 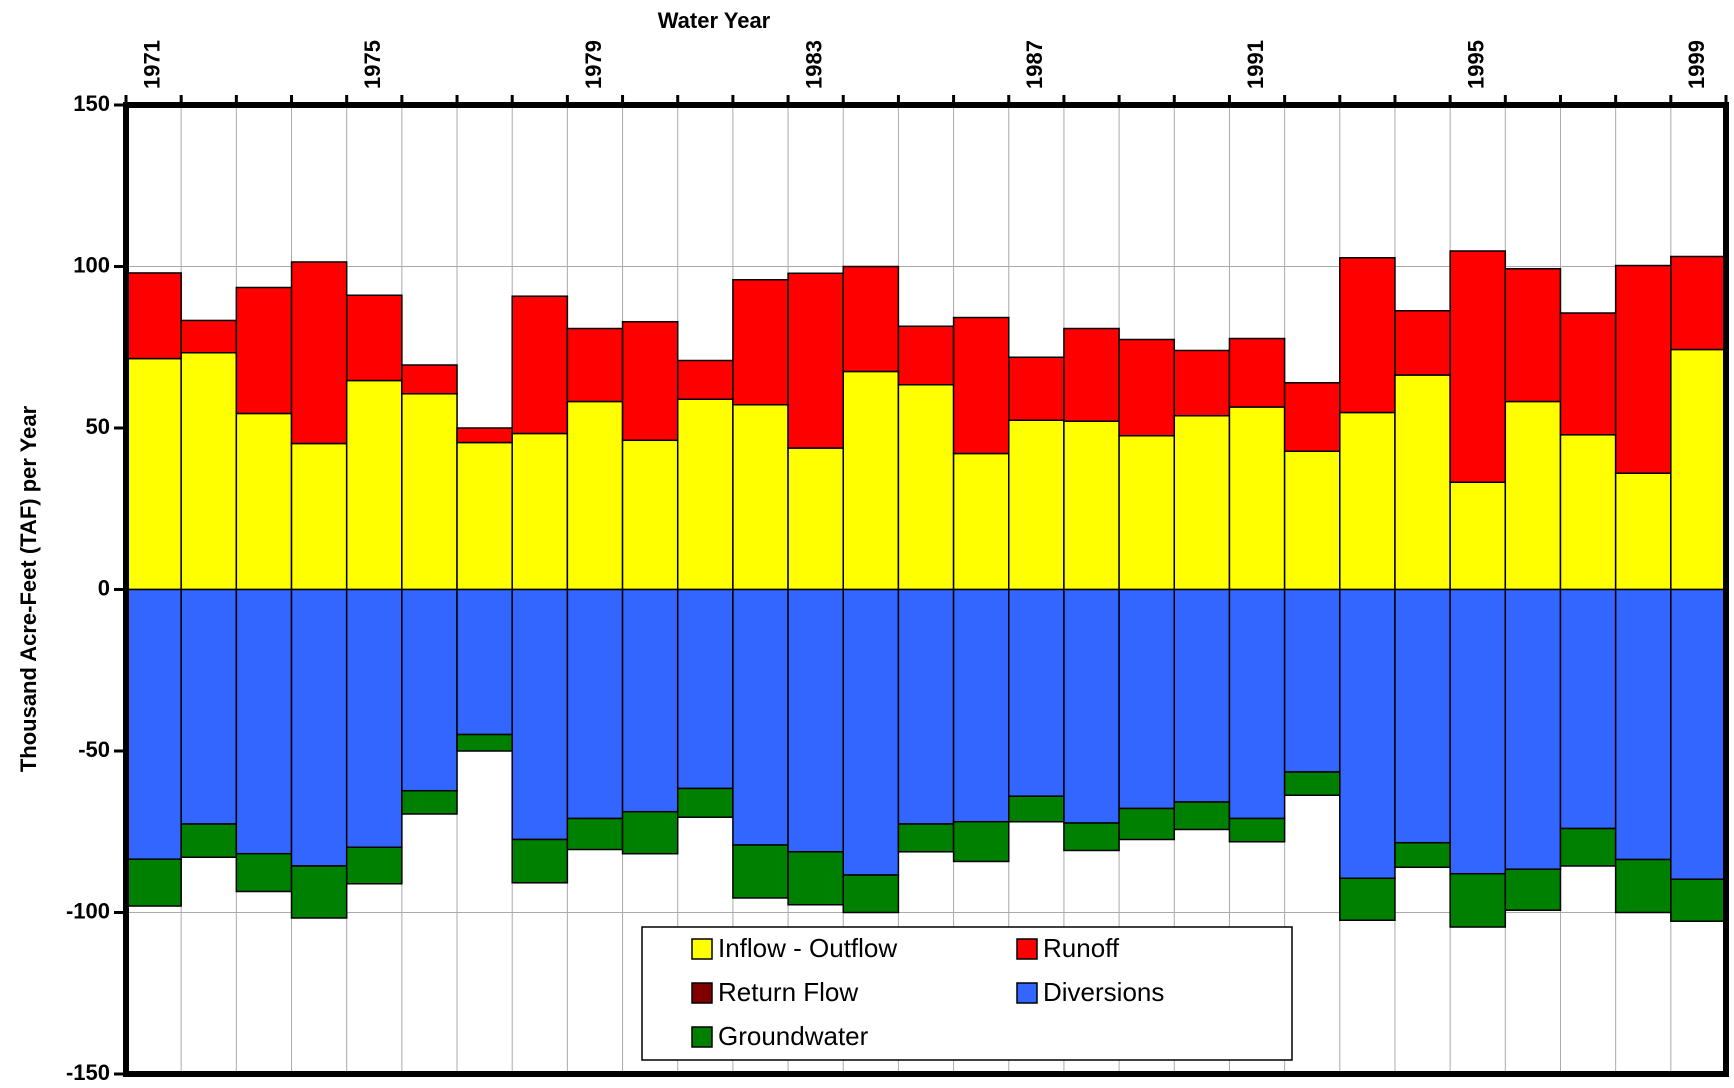 I want to click on x-tick-label: 1971, so click(x=151, y=64).